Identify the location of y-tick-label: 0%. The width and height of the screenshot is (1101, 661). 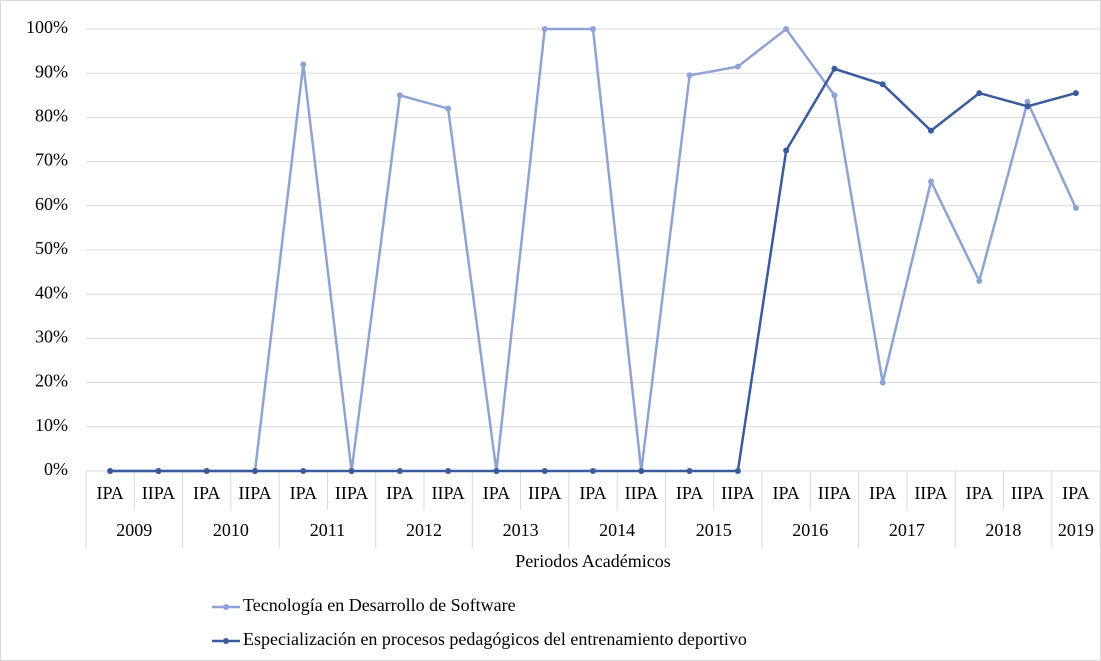
(56, 469).